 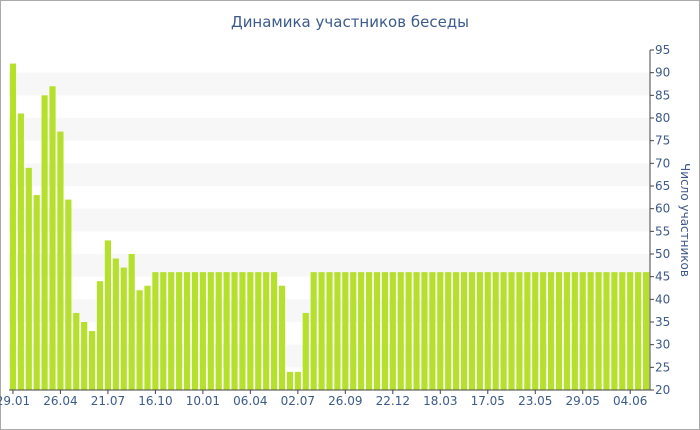 I want to click on y-tick-label: 45, so click(x=662, y=277).